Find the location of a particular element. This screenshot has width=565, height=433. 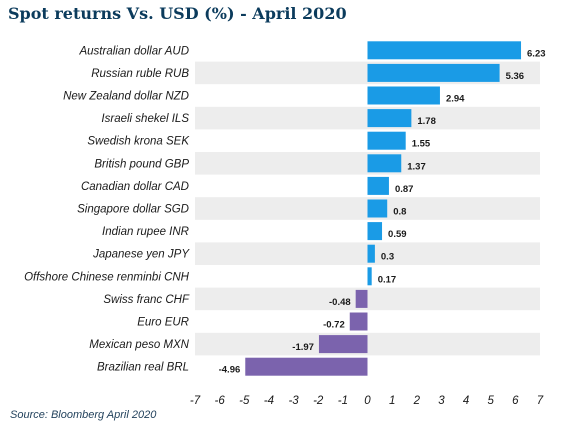

x-tick-label: -4 is located at coordinates (269, 401).